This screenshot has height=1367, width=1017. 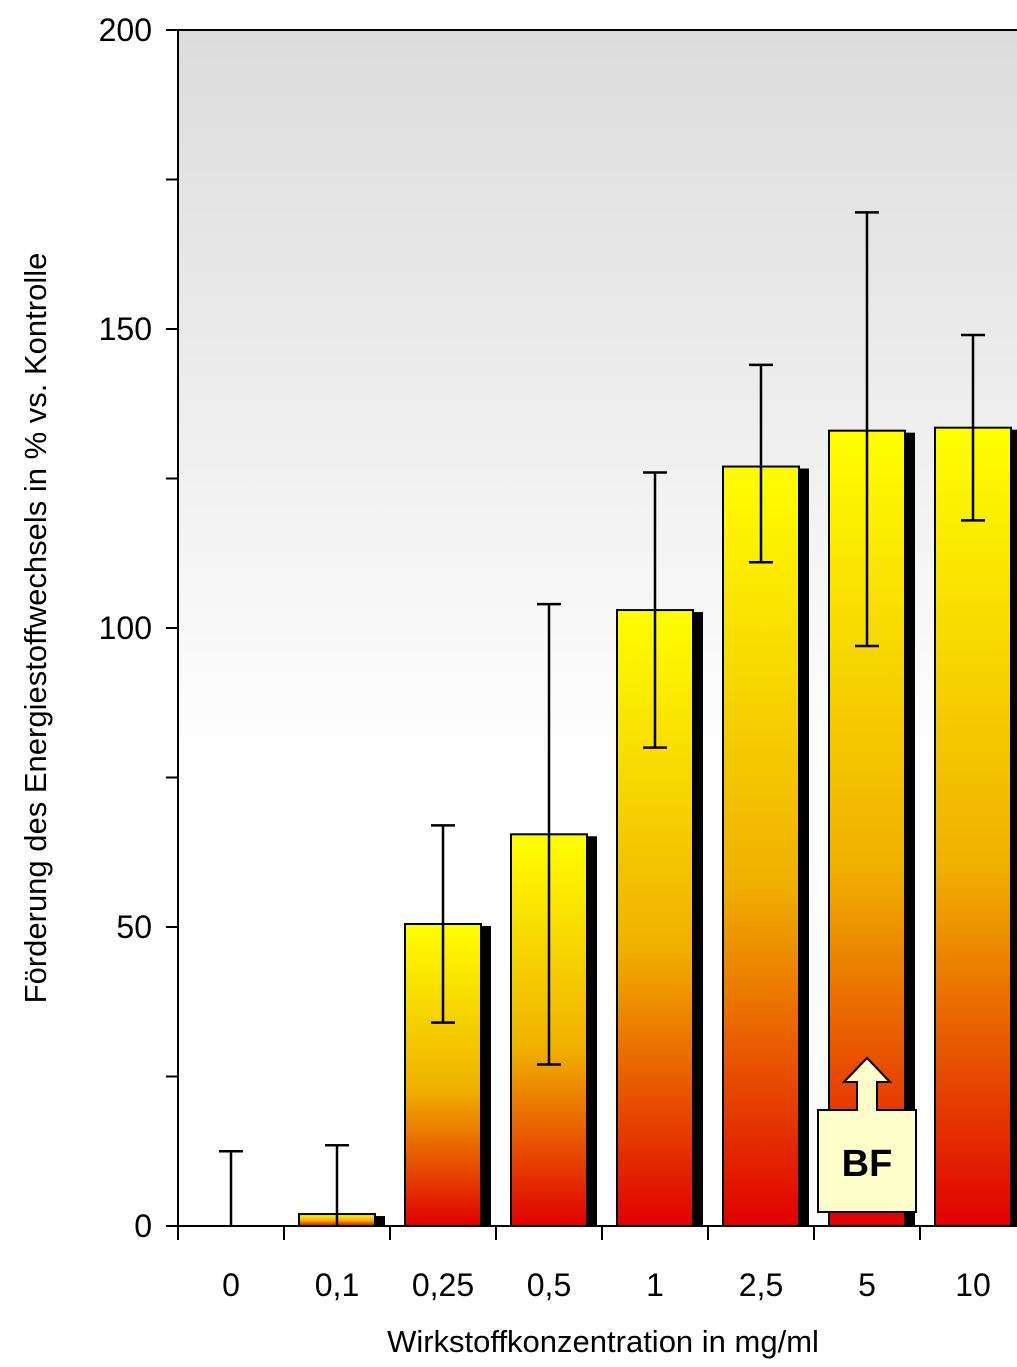 What do you see at coordinates (867, 1285) in the screenshot?
I see `x-tick-label: 5` at bounding box center [867, 1285].